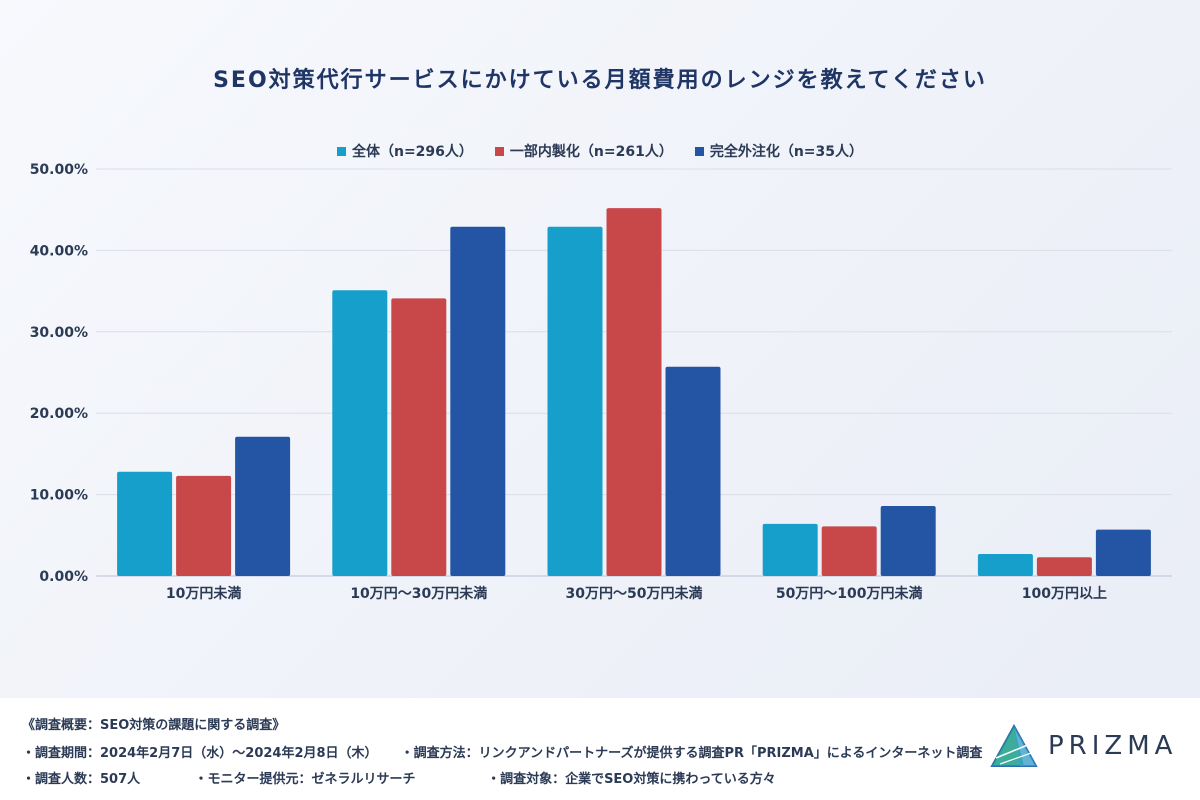 The height and width of the screenshot is (800, 1200). I want to click on legend-swatch-partial-inhouse, so click(499, 151).